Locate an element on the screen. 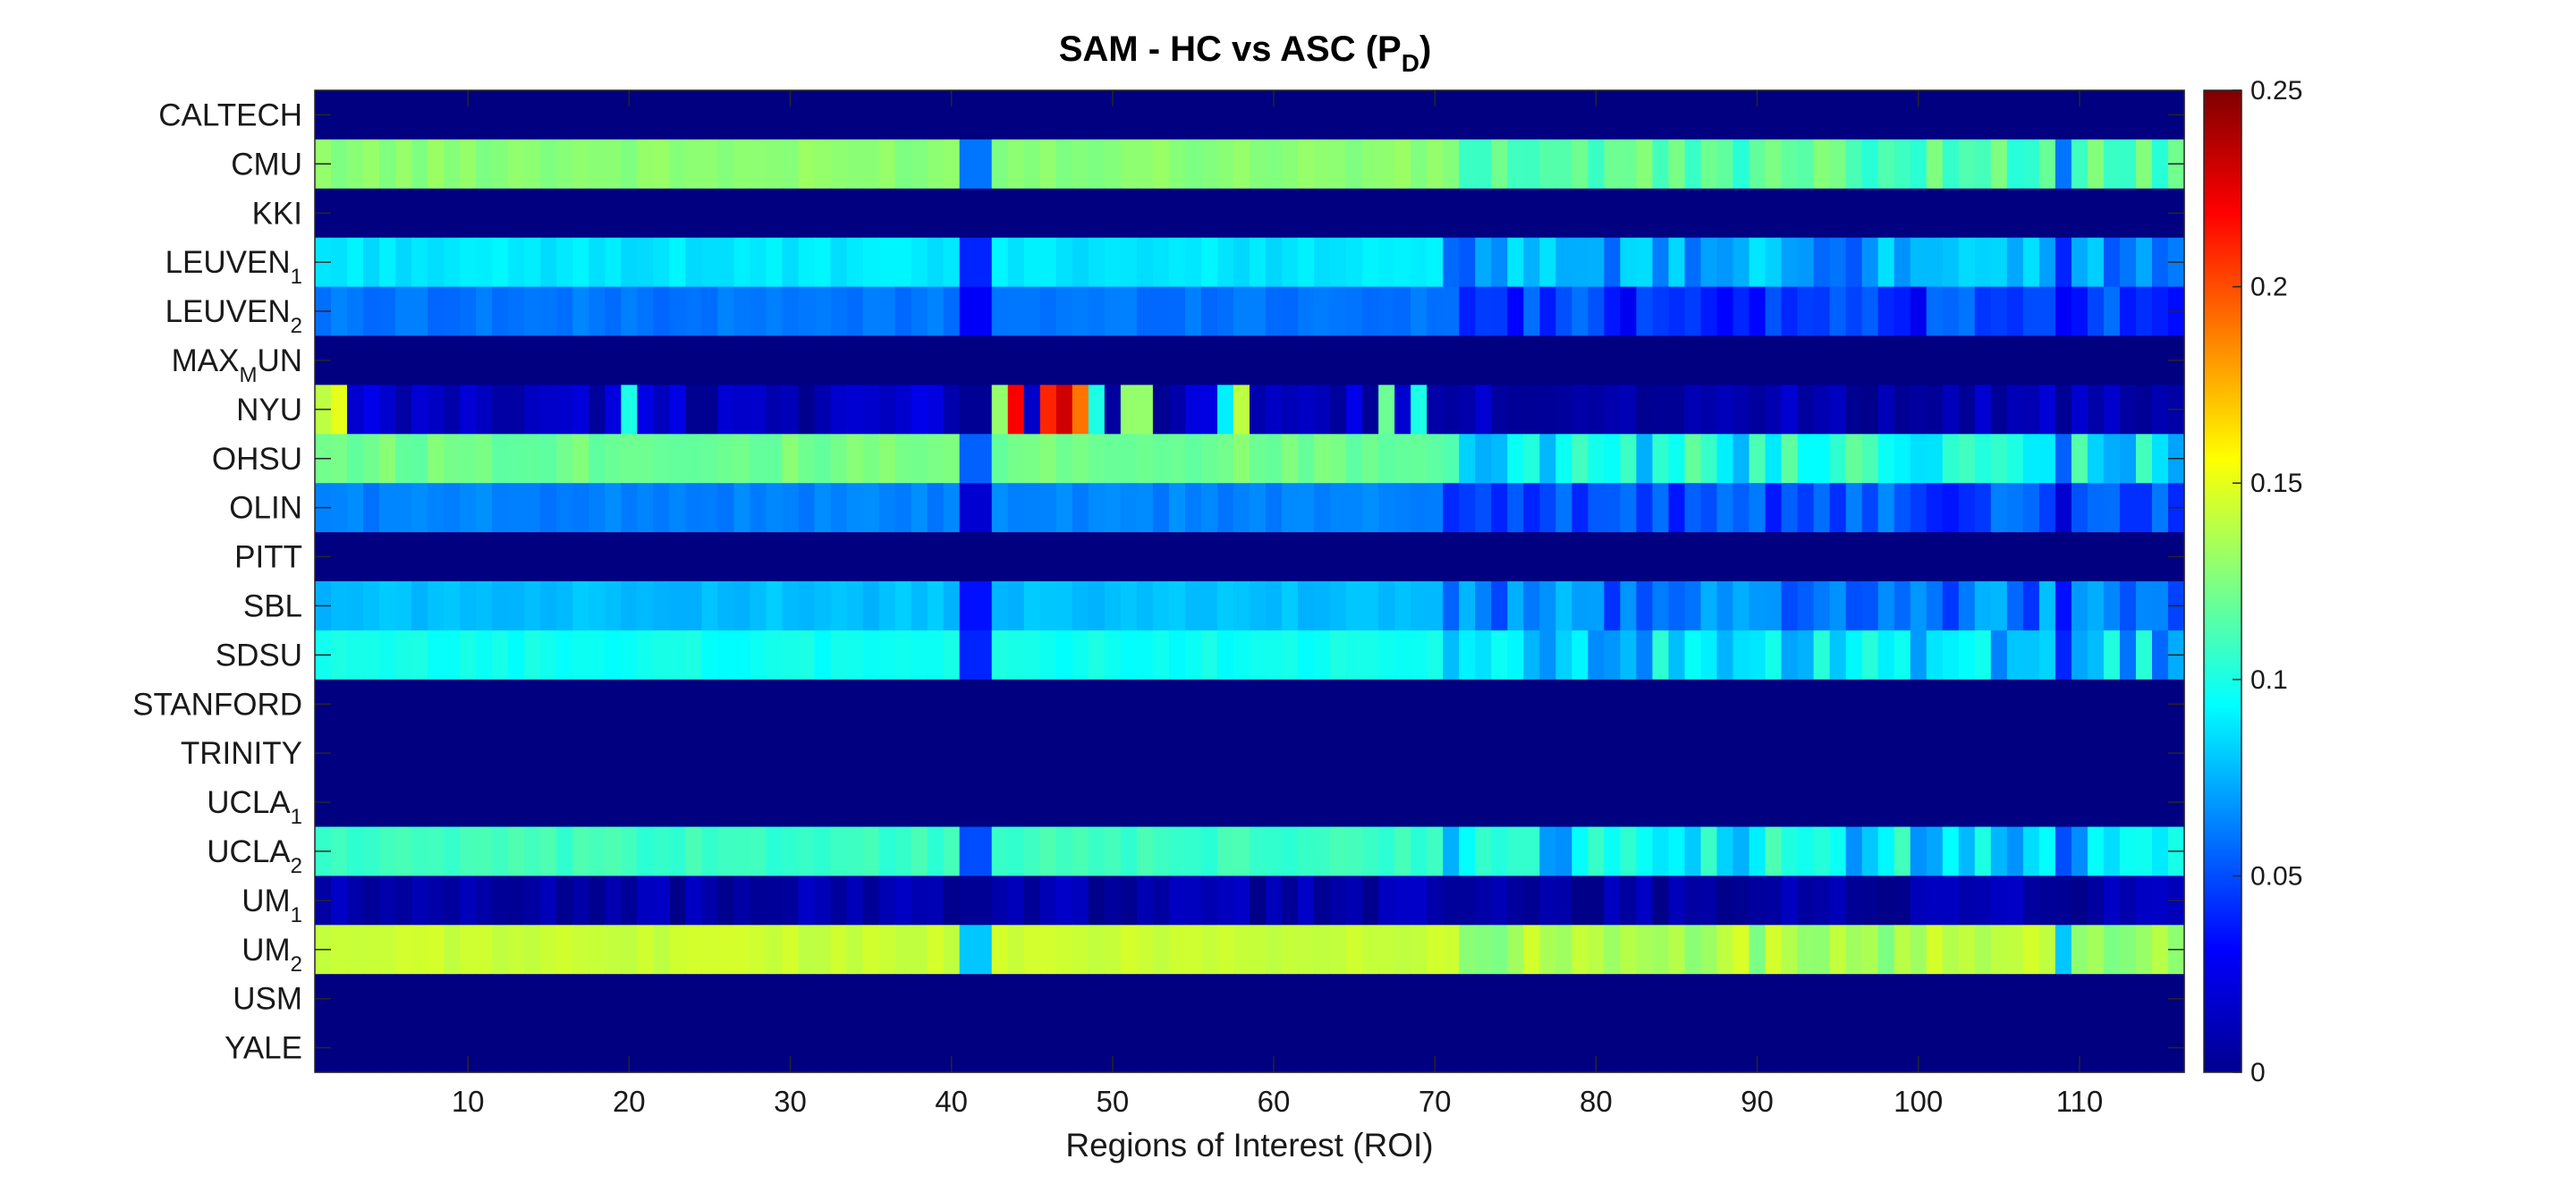 Image resolution: width=2576 pixels, height=1193 pixels. y-tick-label-subscript: 1 is located at coordinates (296, 277).